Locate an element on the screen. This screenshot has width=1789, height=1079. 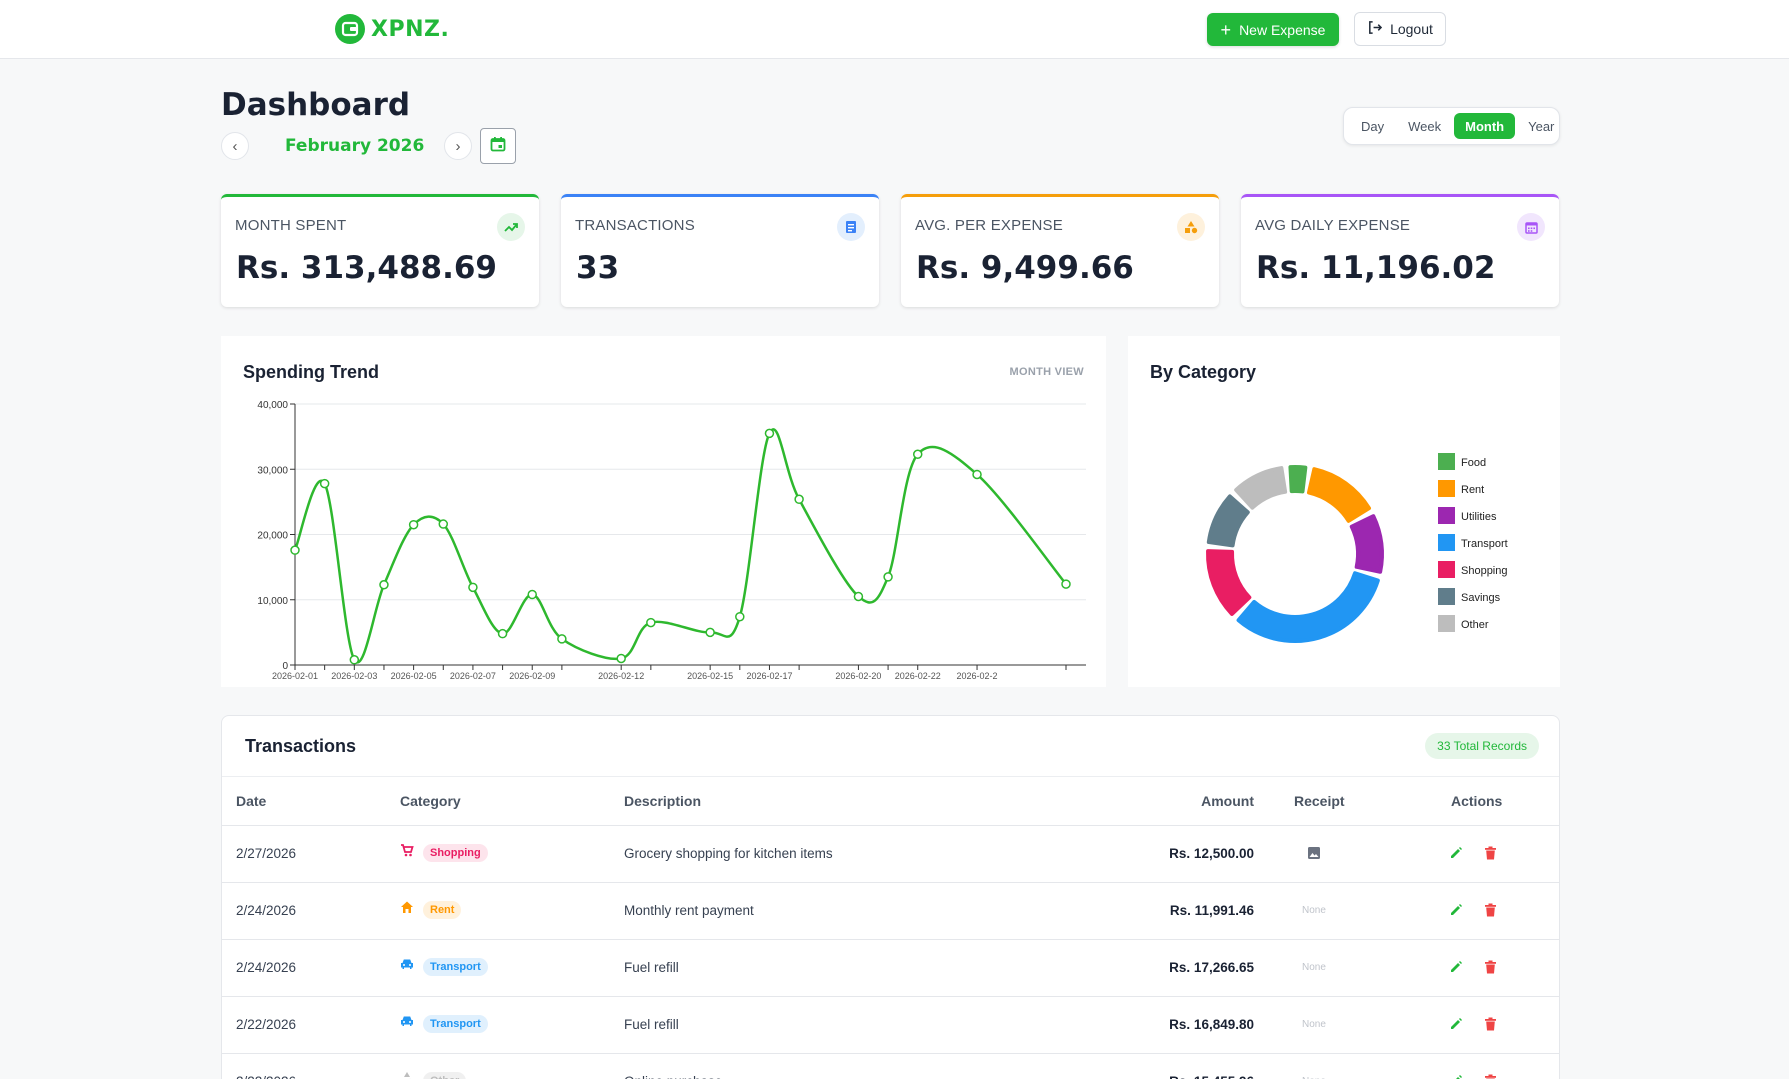
legend-label: Shopping is located at coordinates (1484, 571).